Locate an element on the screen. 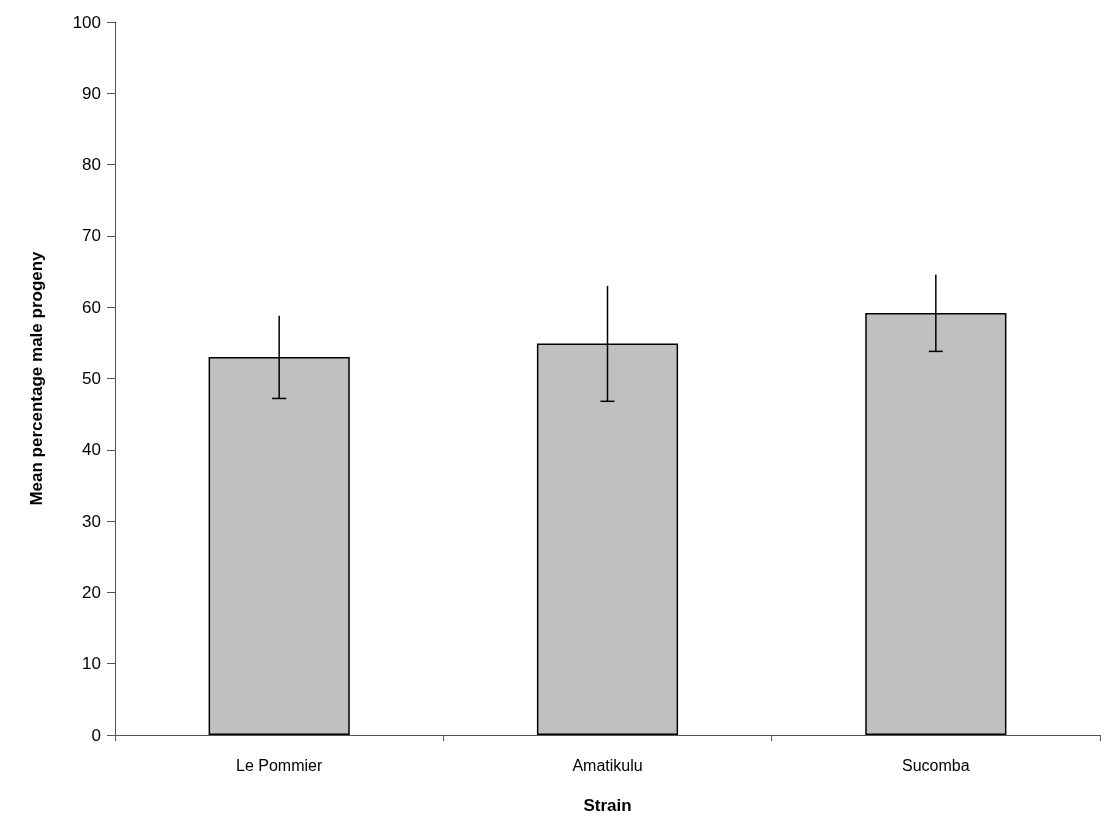  y-tick-label: 40 is located at coordinates (91, 450).